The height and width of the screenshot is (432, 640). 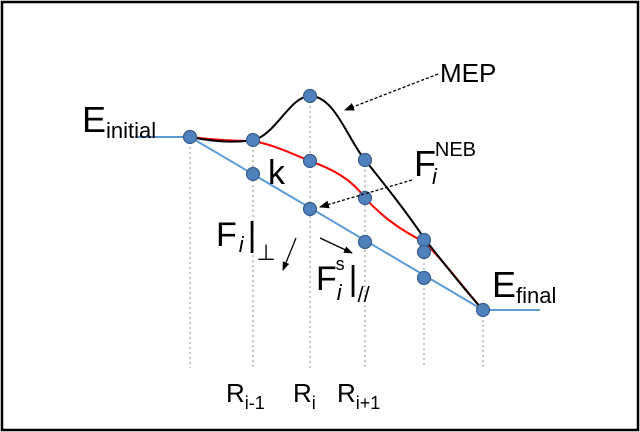 I want to click on node-next-neb, so click(x=365, y=198).